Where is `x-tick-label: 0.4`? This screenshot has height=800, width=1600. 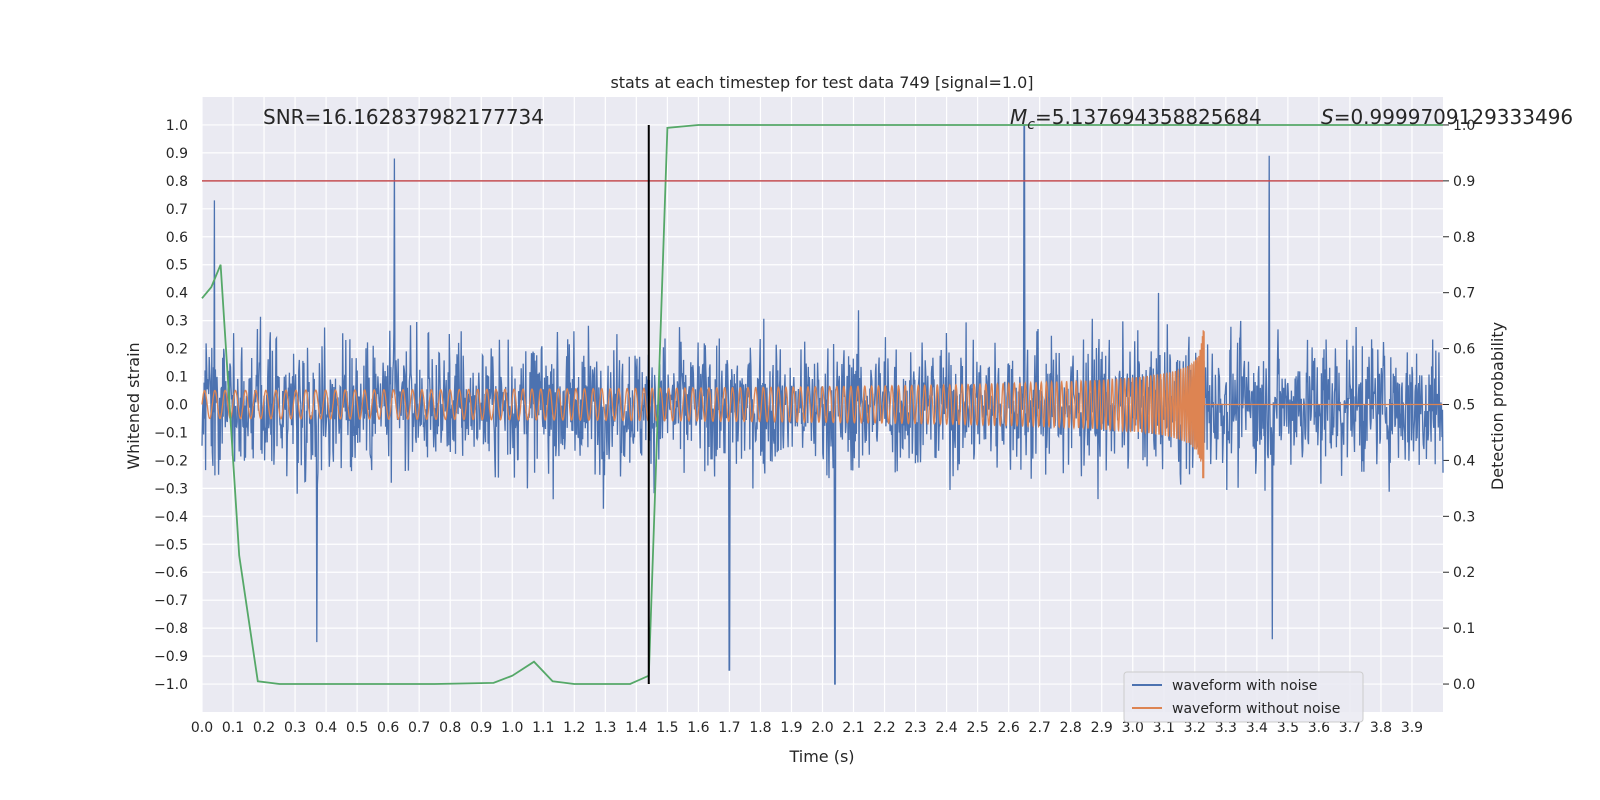 x-tick-label: 0.4 is located at coordinates (326, 728).